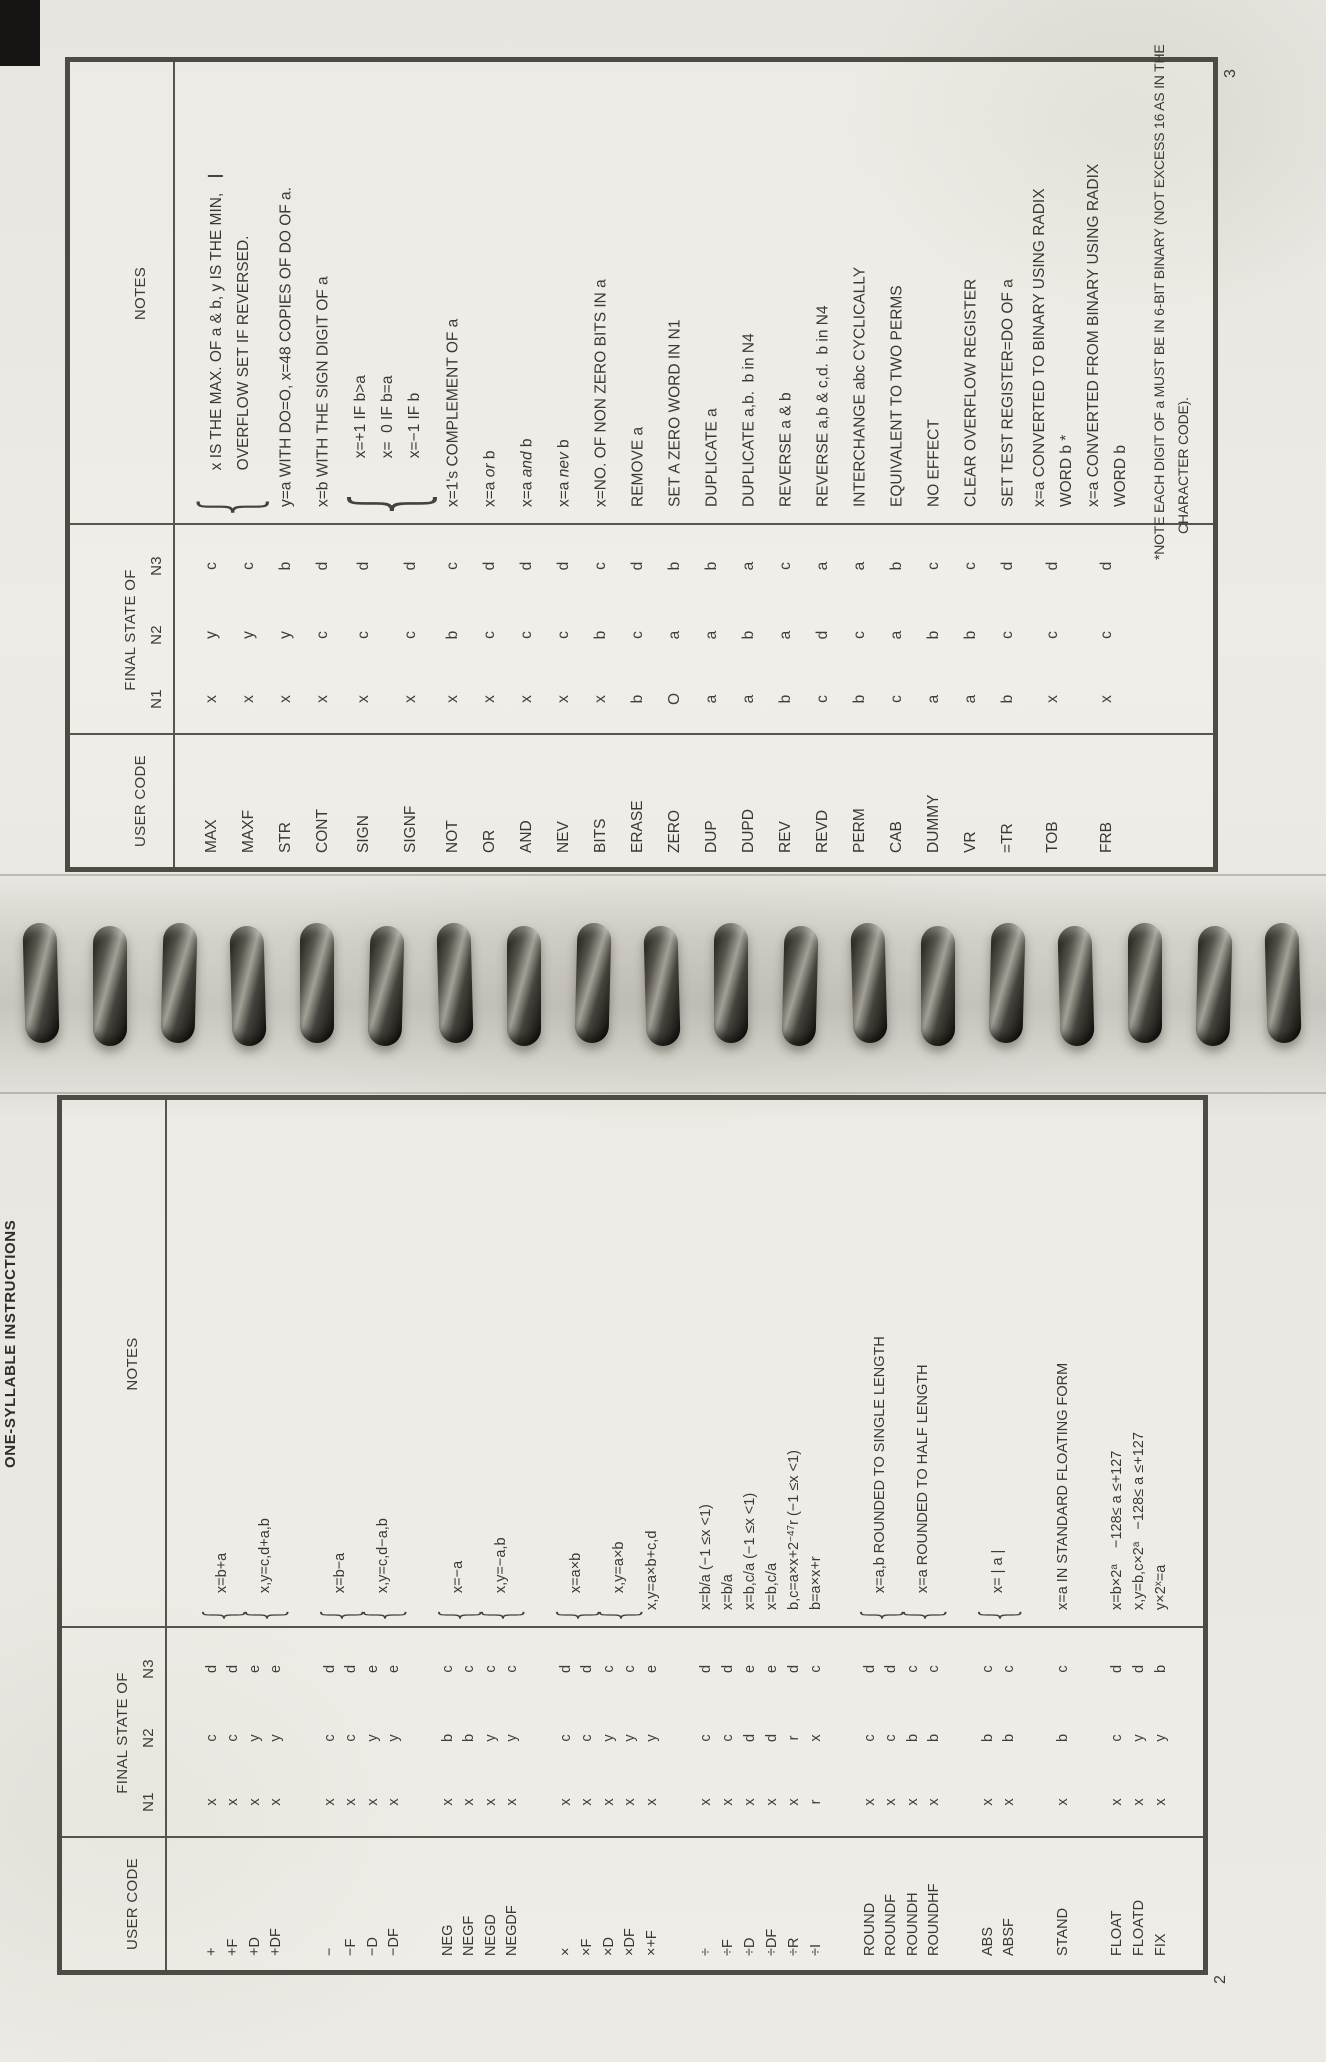  Describe the element at coordinates (785, 699) in the screenshot. I see `state-n1: b` at that location.